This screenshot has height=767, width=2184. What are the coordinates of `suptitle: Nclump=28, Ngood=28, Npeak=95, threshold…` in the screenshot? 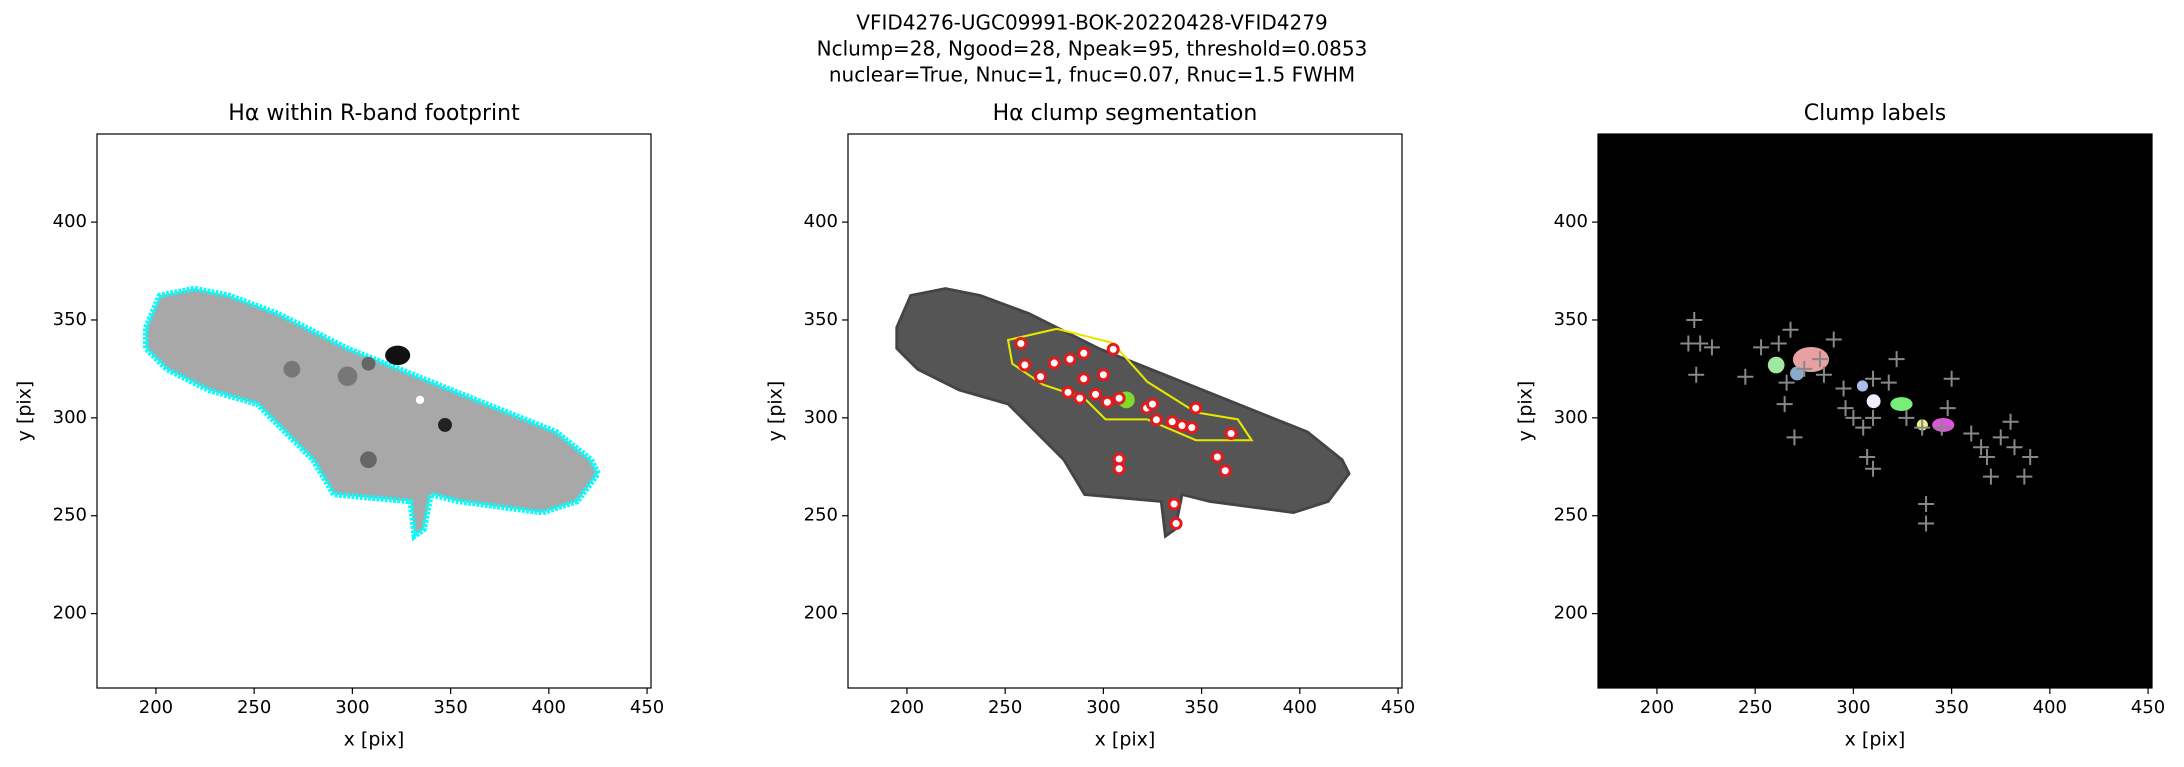 It's located at (1092, 49).